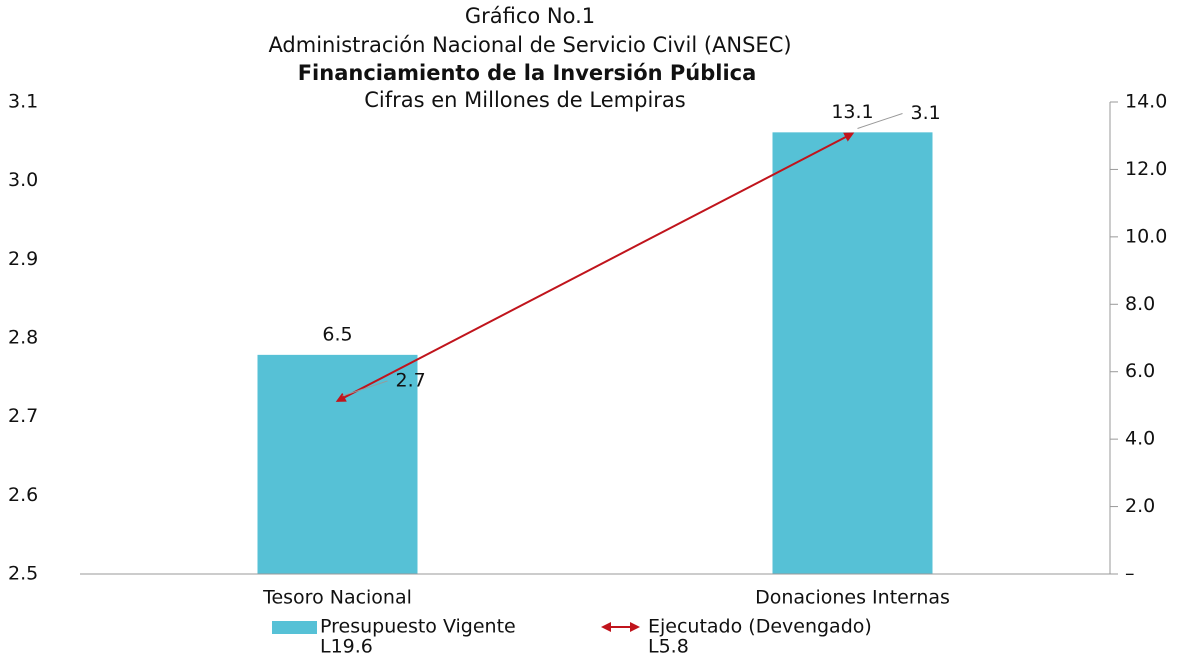 The width and height of the screenshot is (1199, 656). Describe the element at coordinates (1146, 102) in the screenshot. I see `y2-tick-label: 14.0` at that location.